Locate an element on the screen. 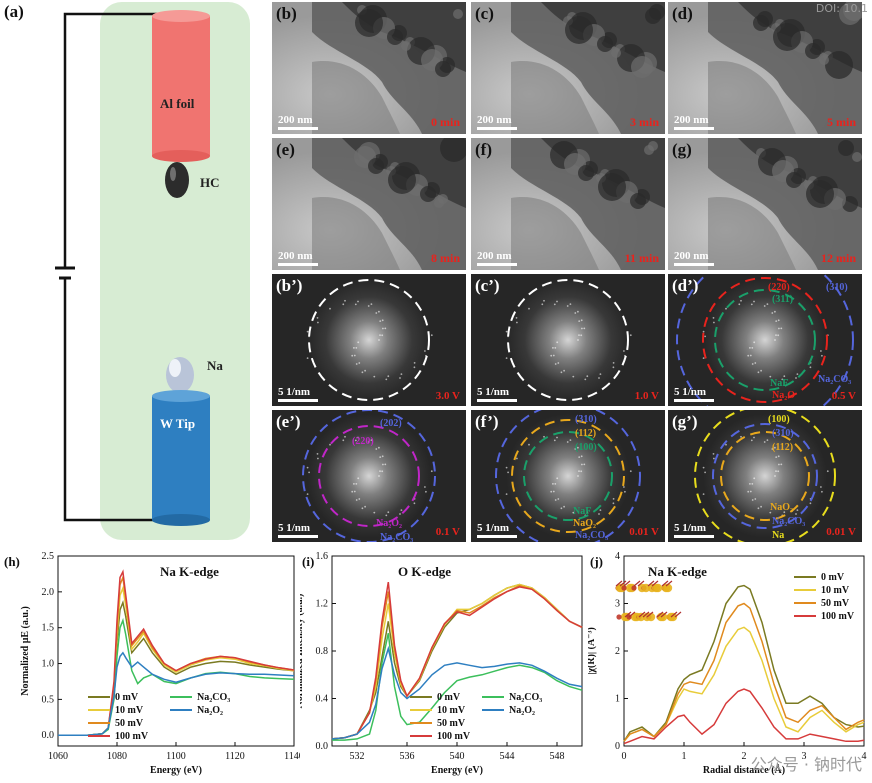 Image resolution: width=872 pixels, height=783 pixels. watermark: 公众号 · 钠时代 is located at coordinates (806, 764).